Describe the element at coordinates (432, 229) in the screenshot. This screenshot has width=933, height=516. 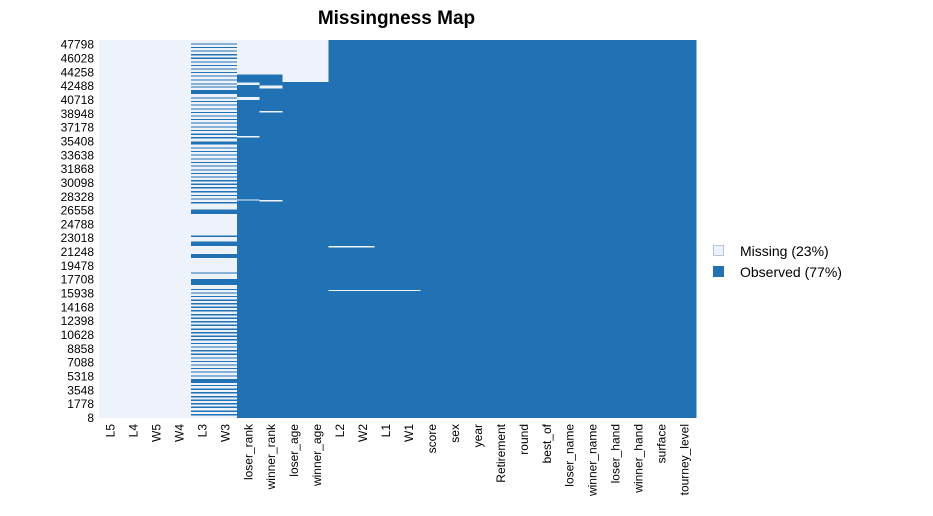
I see `cell-observed-score` at that location.